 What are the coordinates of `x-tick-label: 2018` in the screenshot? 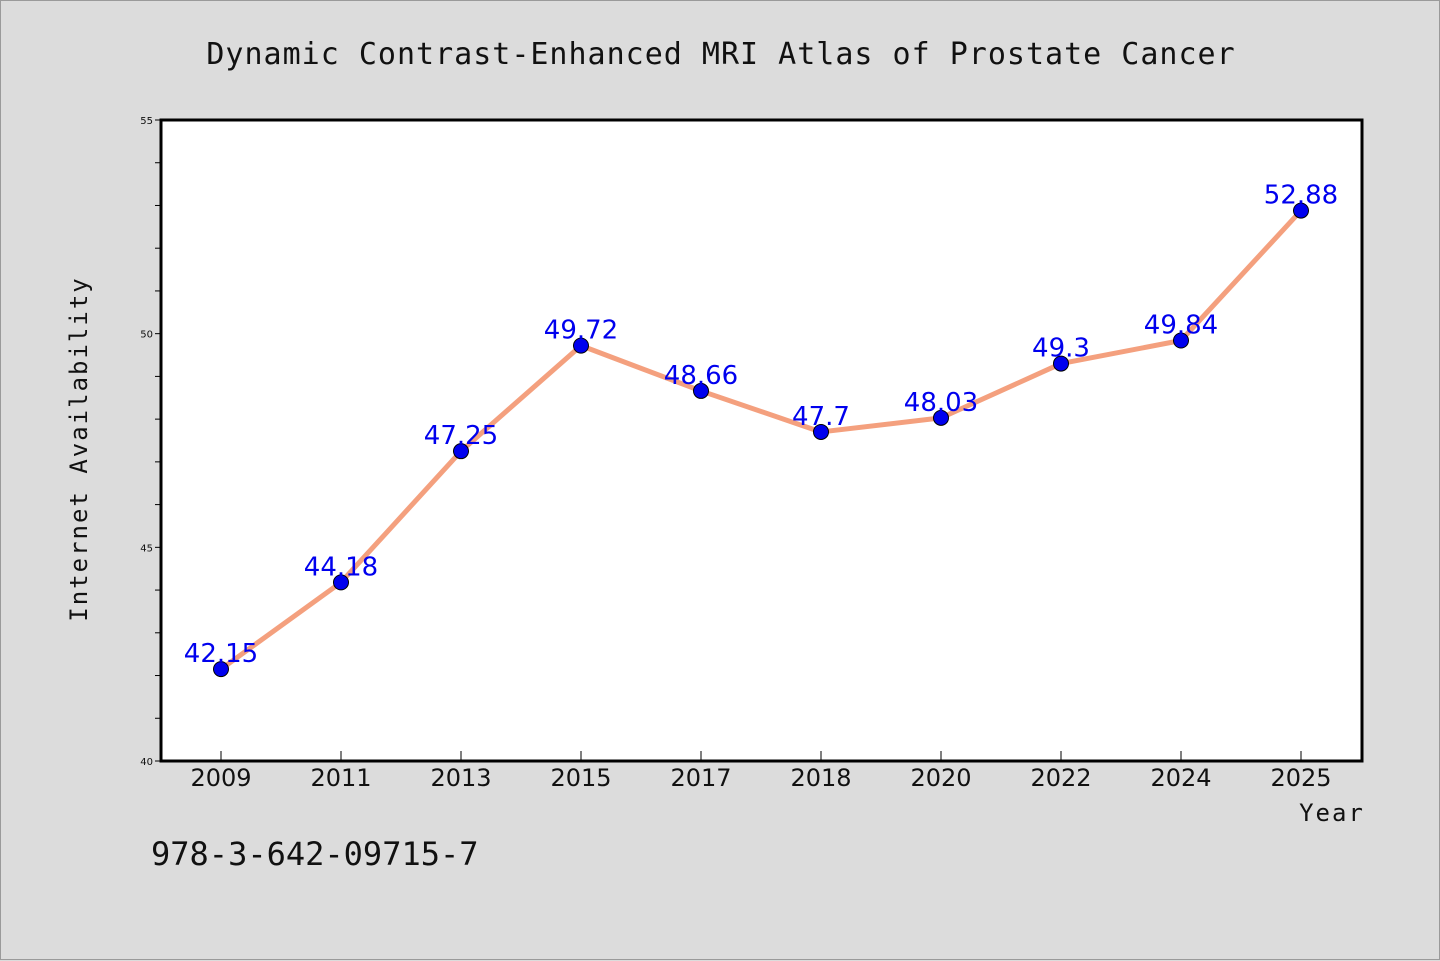 It's located at (820, 778).